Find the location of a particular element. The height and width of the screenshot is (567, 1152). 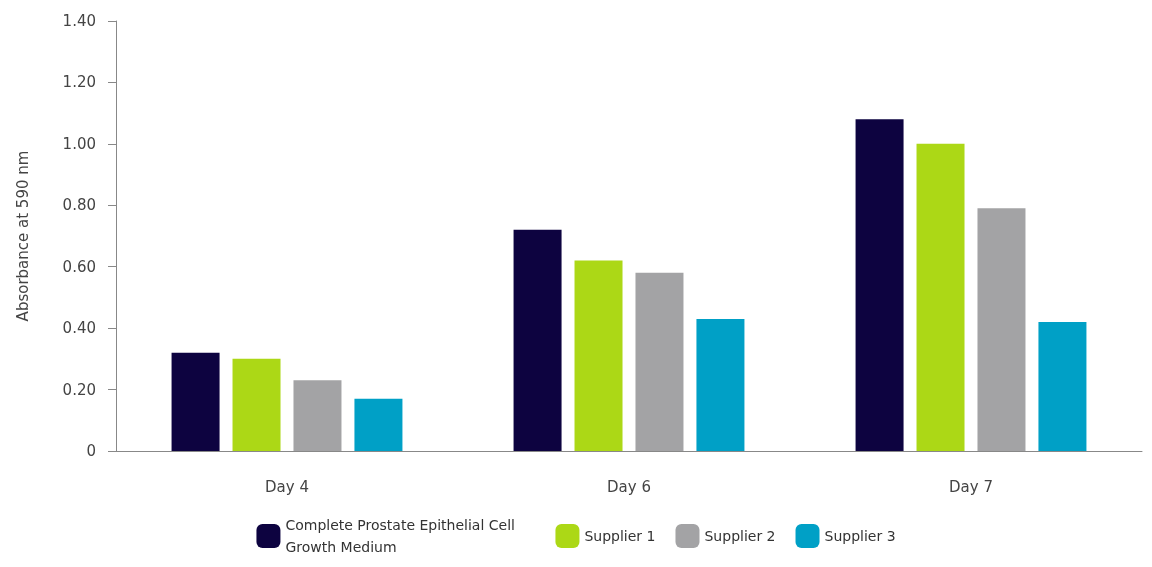

legend-label: Supplier 3 is located at coordinates (860, 536).